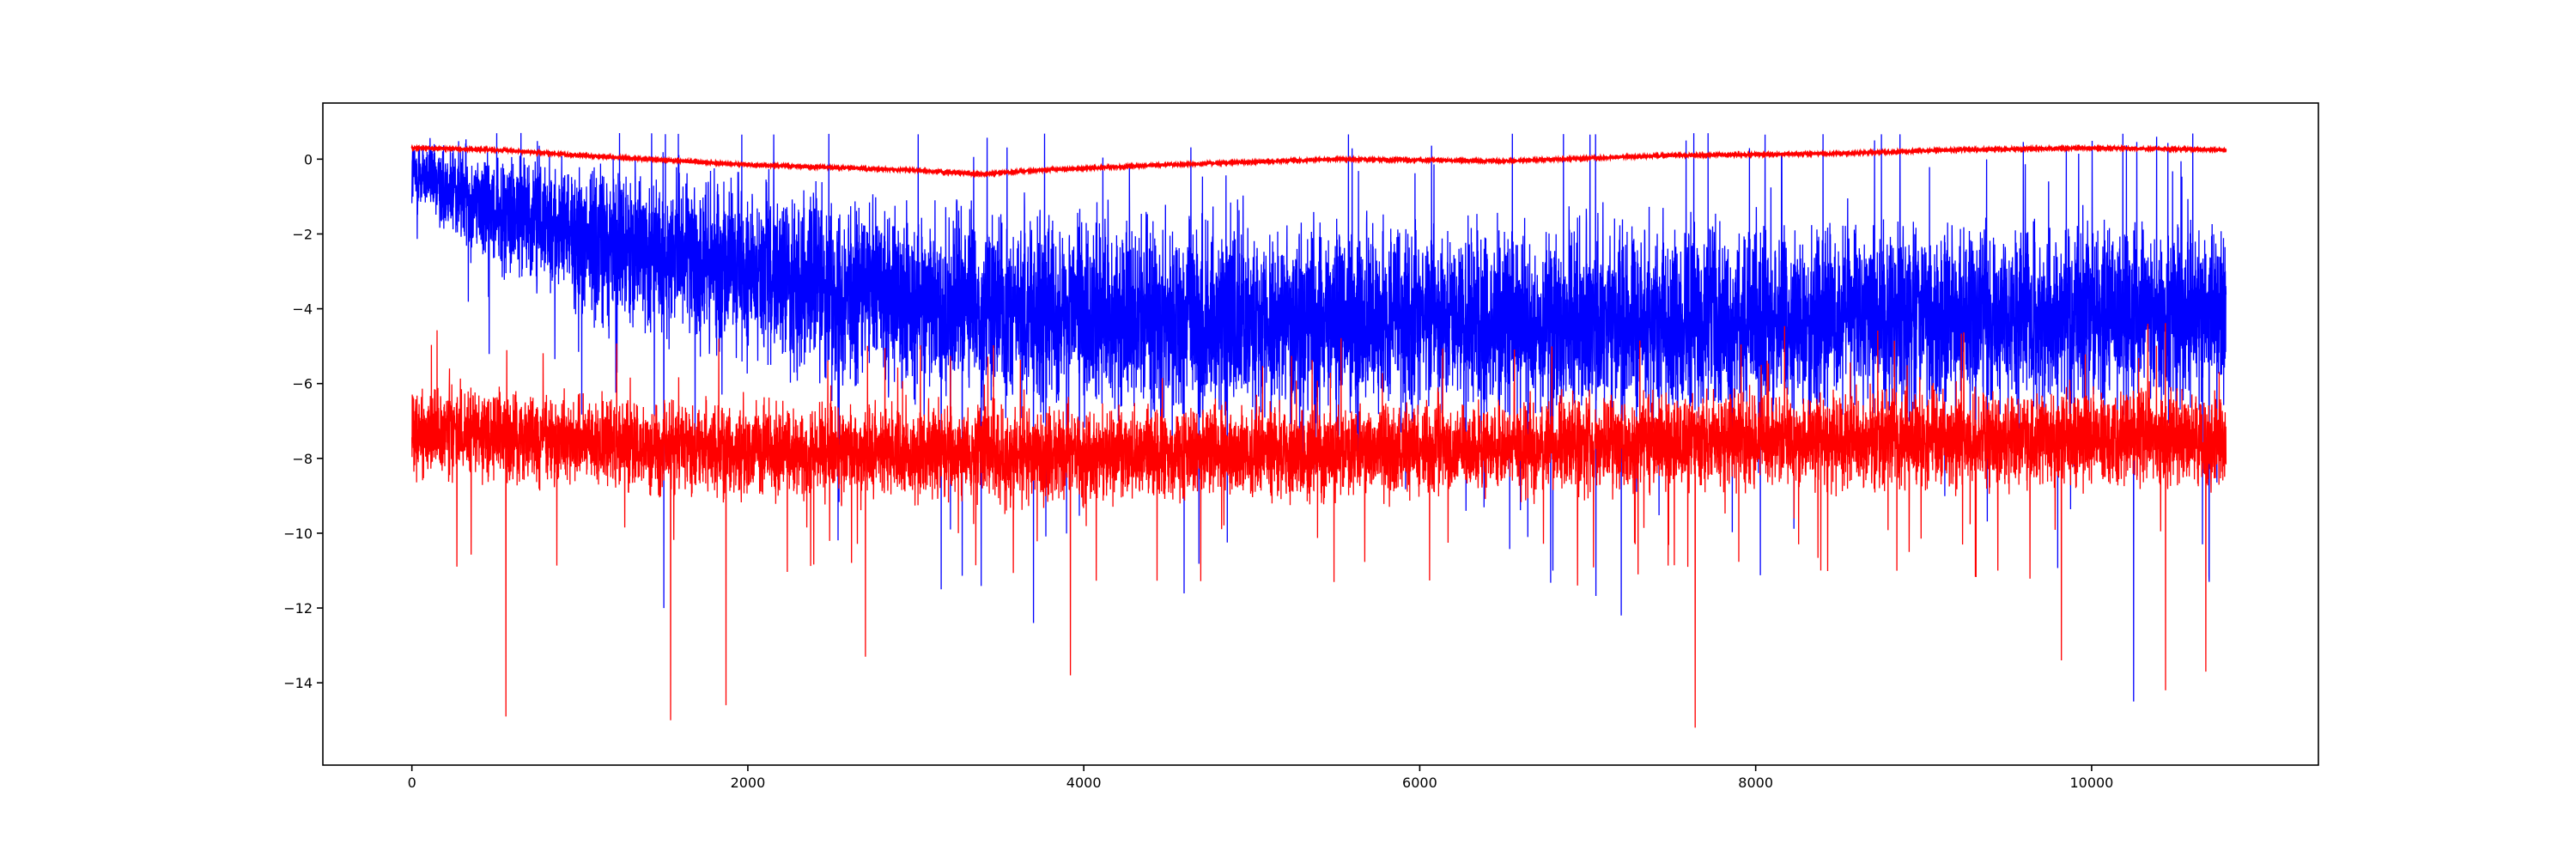 The width and height of the screenshot is (2576, 863). I want to click on y-tick-label: −8, so click(302, 459).